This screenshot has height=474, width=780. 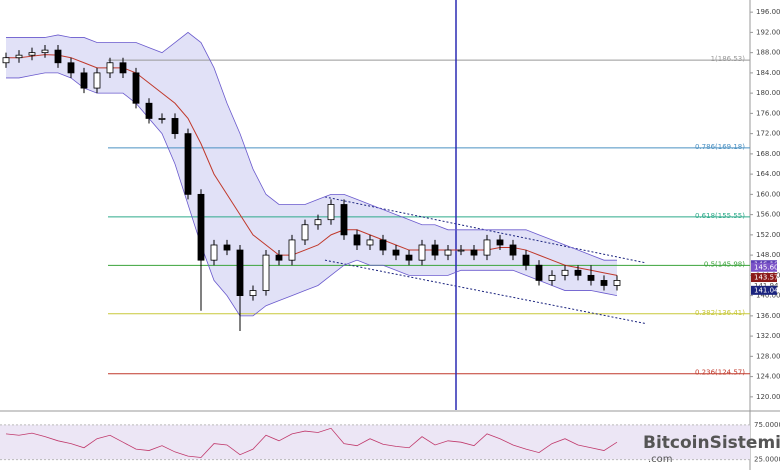 What do you see at coordinates (768, 316) in the screenshot?
I see `y-tick-label: 136.00` at bounding box center [768, 316].